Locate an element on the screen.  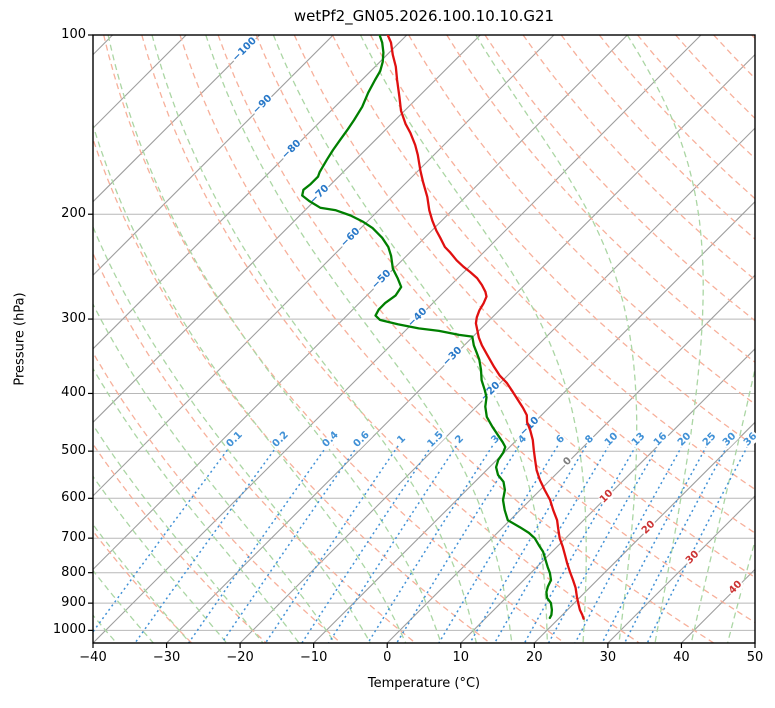
x-axis-label: Temperature (°C) is located at coordinates (424, 683).